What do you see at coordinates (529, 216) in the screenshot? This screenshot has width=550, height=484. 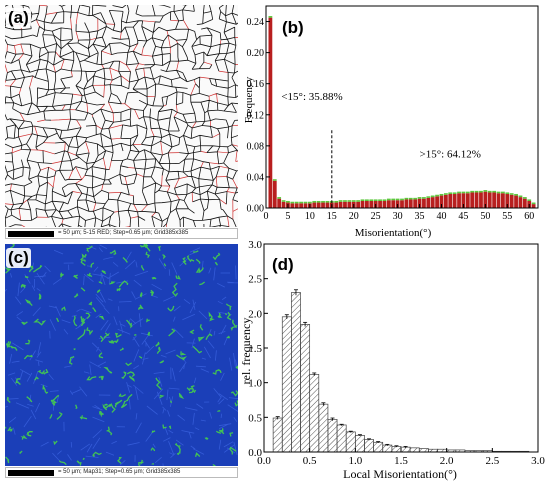 I see `misorientation-x-tick-label: 60` at bounding box center [529, 216].